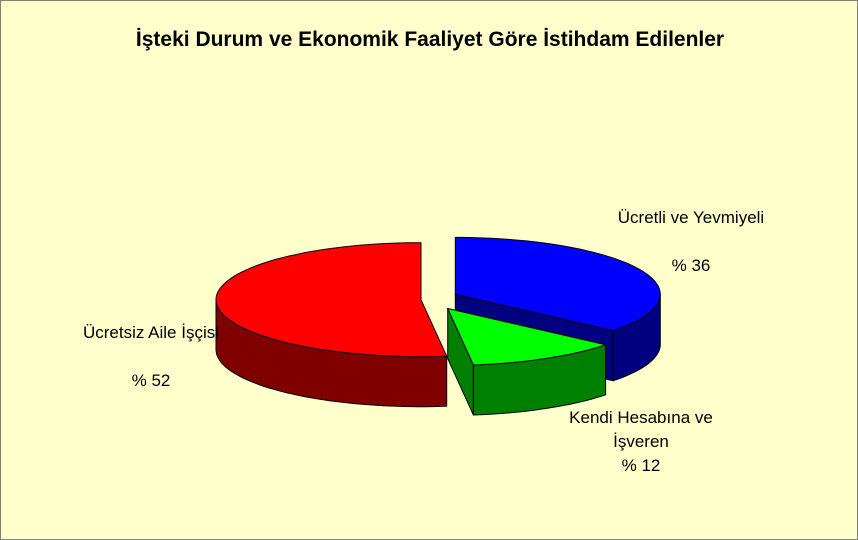 This screenshot has height=540, width=858. Describe the element at coordinates (641, 465) in the screenshot. I see `value-label: % 12` at that location.